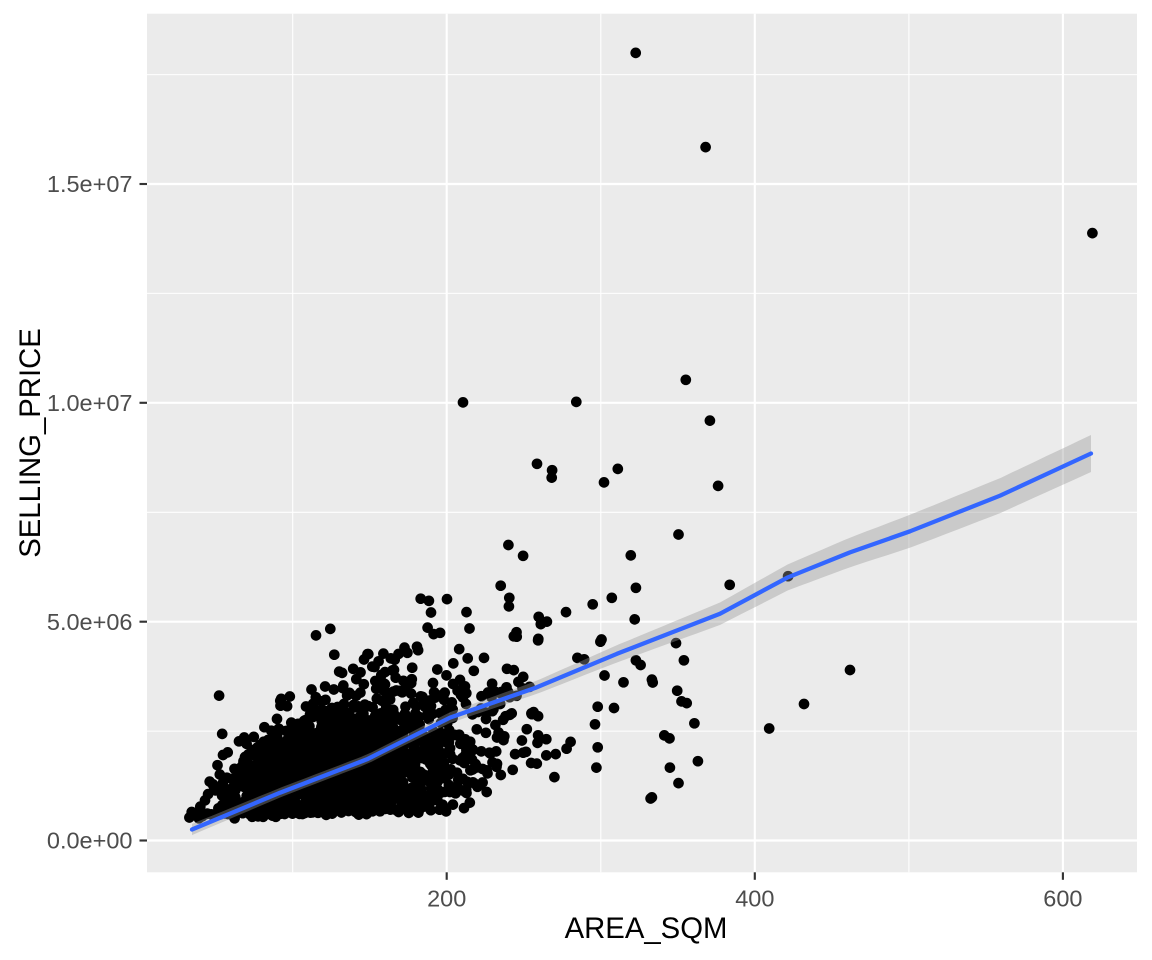 Image resolution: width=1152 pixels, height=960 pixels. I want to click on svg-text: 5.0e+06, so click(90, 622).